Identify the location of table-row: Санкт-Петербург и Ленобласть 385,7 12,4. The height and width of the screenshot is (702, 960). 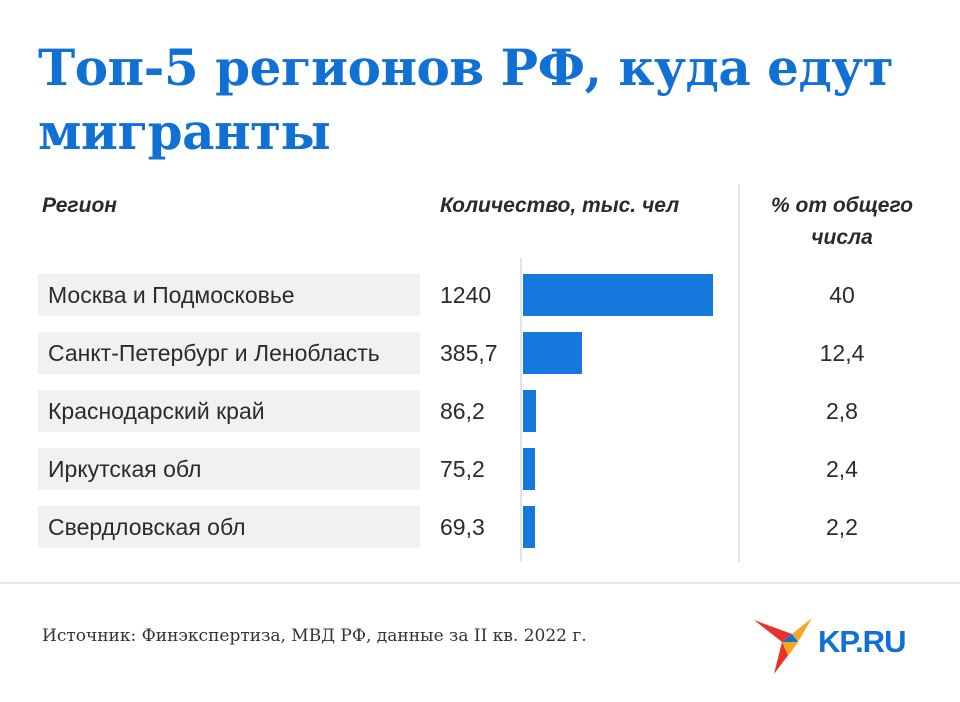
(480, 353).